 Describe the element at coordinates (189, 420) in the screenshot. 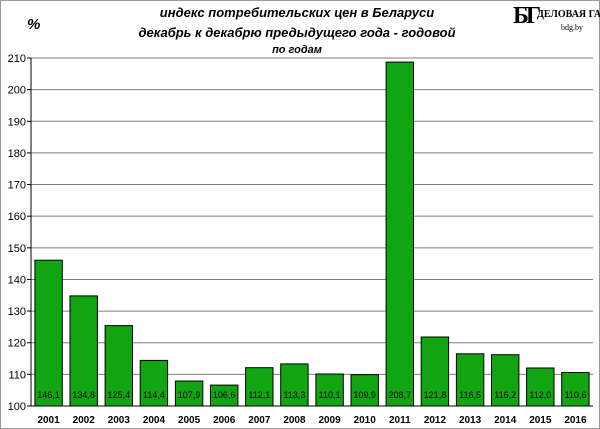

I see `x-tick-label-2005: 2005` at that location.